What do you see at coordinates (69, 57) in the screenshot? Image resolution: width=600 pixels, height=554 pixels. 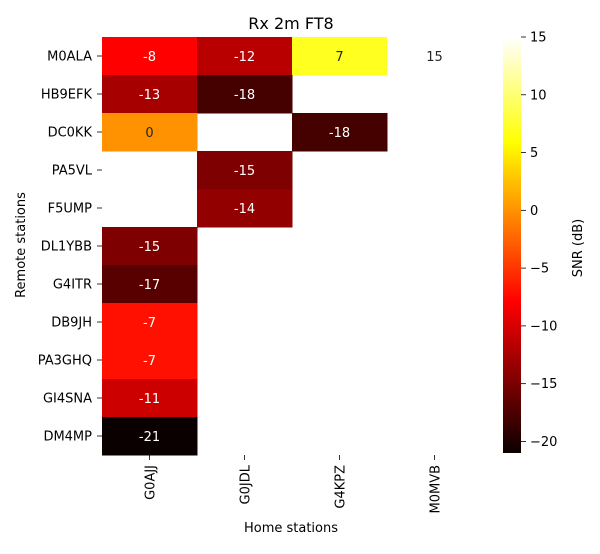 I see `y-tick-label: M0ALA` at bounding box center [69, 57].